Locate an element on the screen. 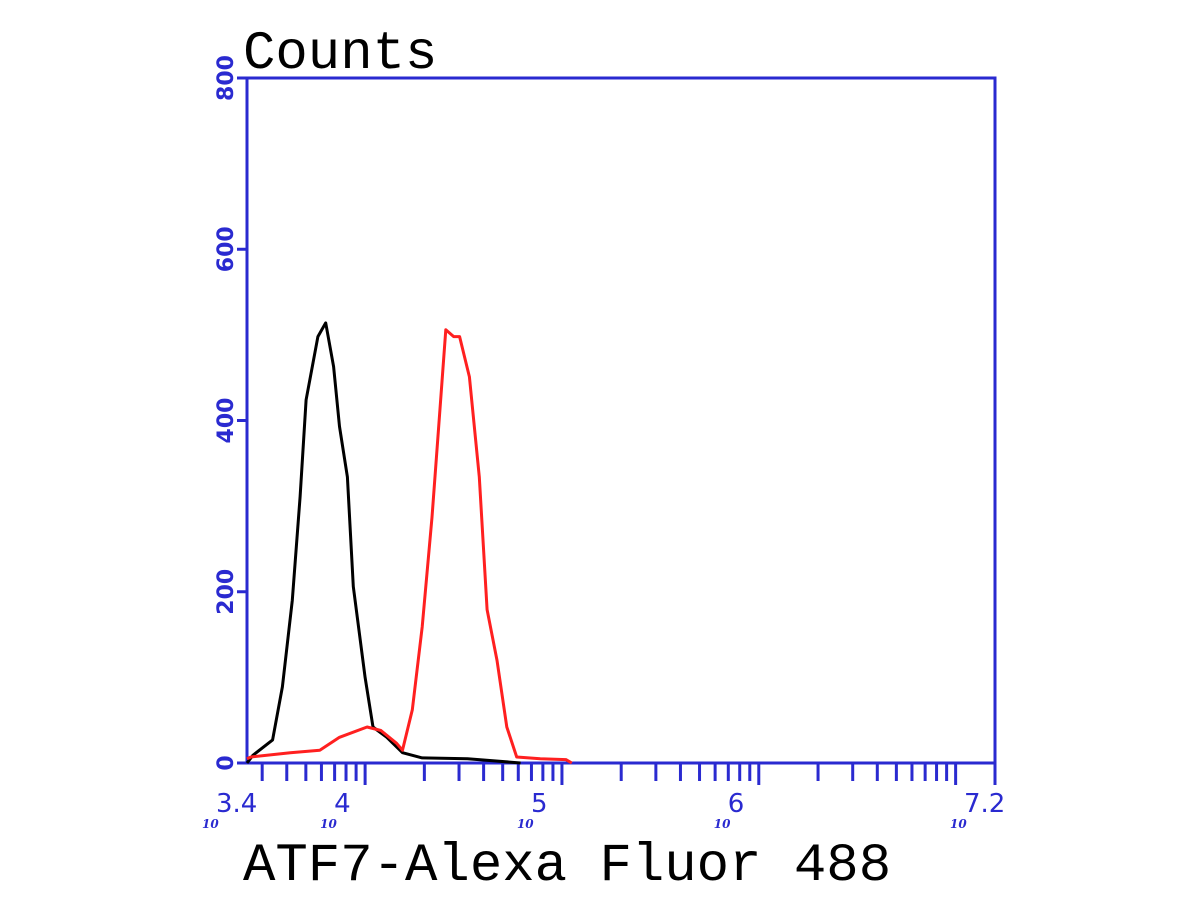  x-tick-exponent: 7.2 is located at coordinates (984, 804).